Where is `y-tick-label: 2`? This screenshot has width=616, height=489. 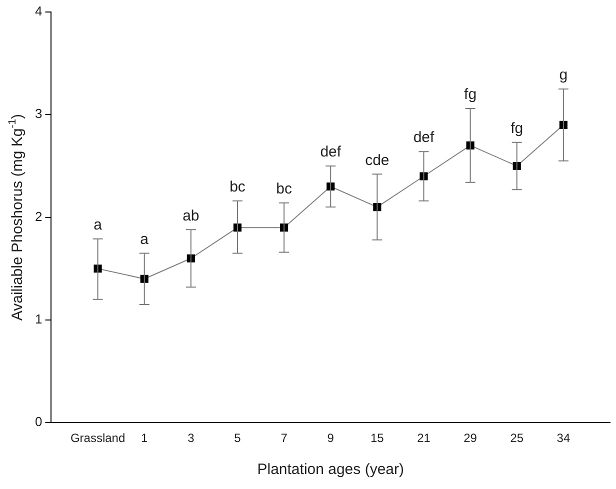 y-tick-label: 2 is located at coordinates (38, 216).